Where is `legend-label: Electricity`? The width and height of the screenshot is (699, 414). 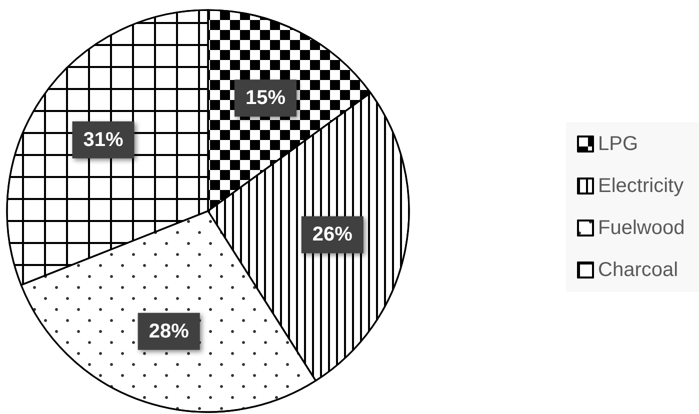
legend-label: Electricity is located at coordinates (641, 186).